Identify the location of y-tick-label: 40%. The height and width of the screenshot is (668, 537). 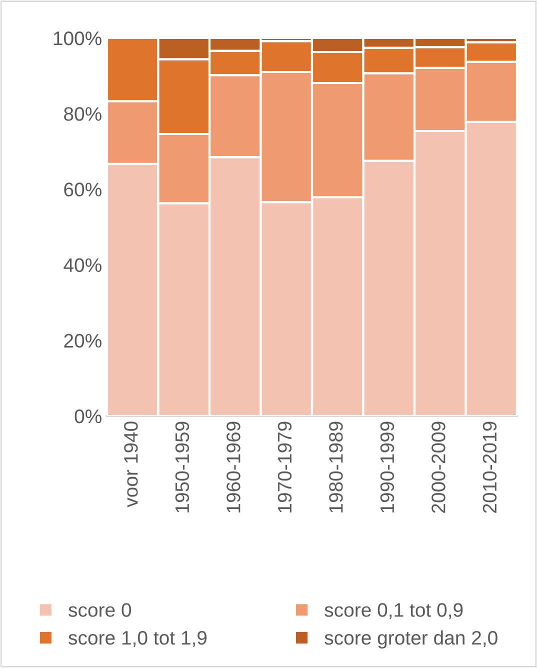
(83, 265).